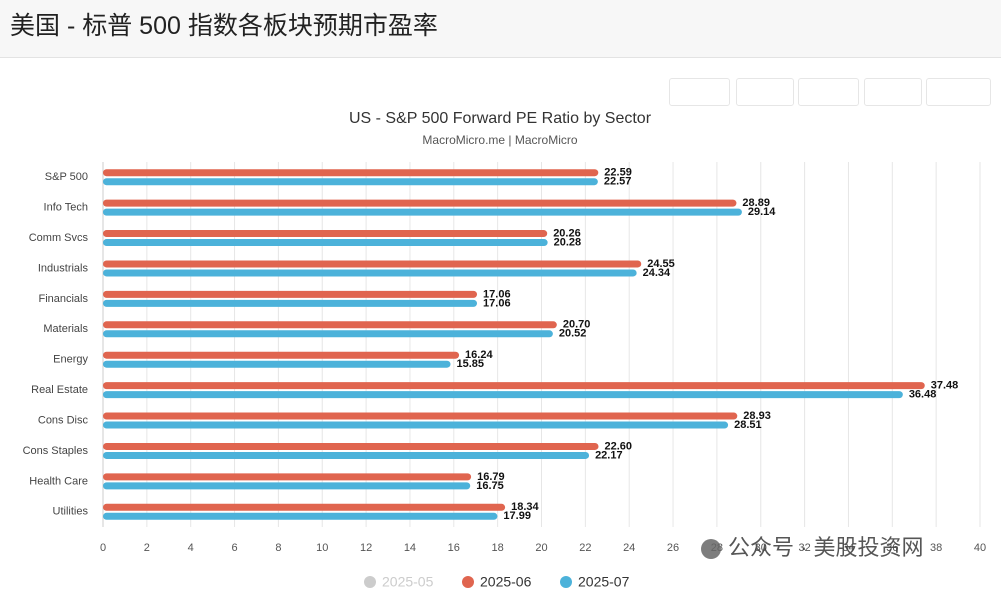  Describe the element at coordinates (619, 446) in the screenshot. I see `data-label: 22.60` at that location.